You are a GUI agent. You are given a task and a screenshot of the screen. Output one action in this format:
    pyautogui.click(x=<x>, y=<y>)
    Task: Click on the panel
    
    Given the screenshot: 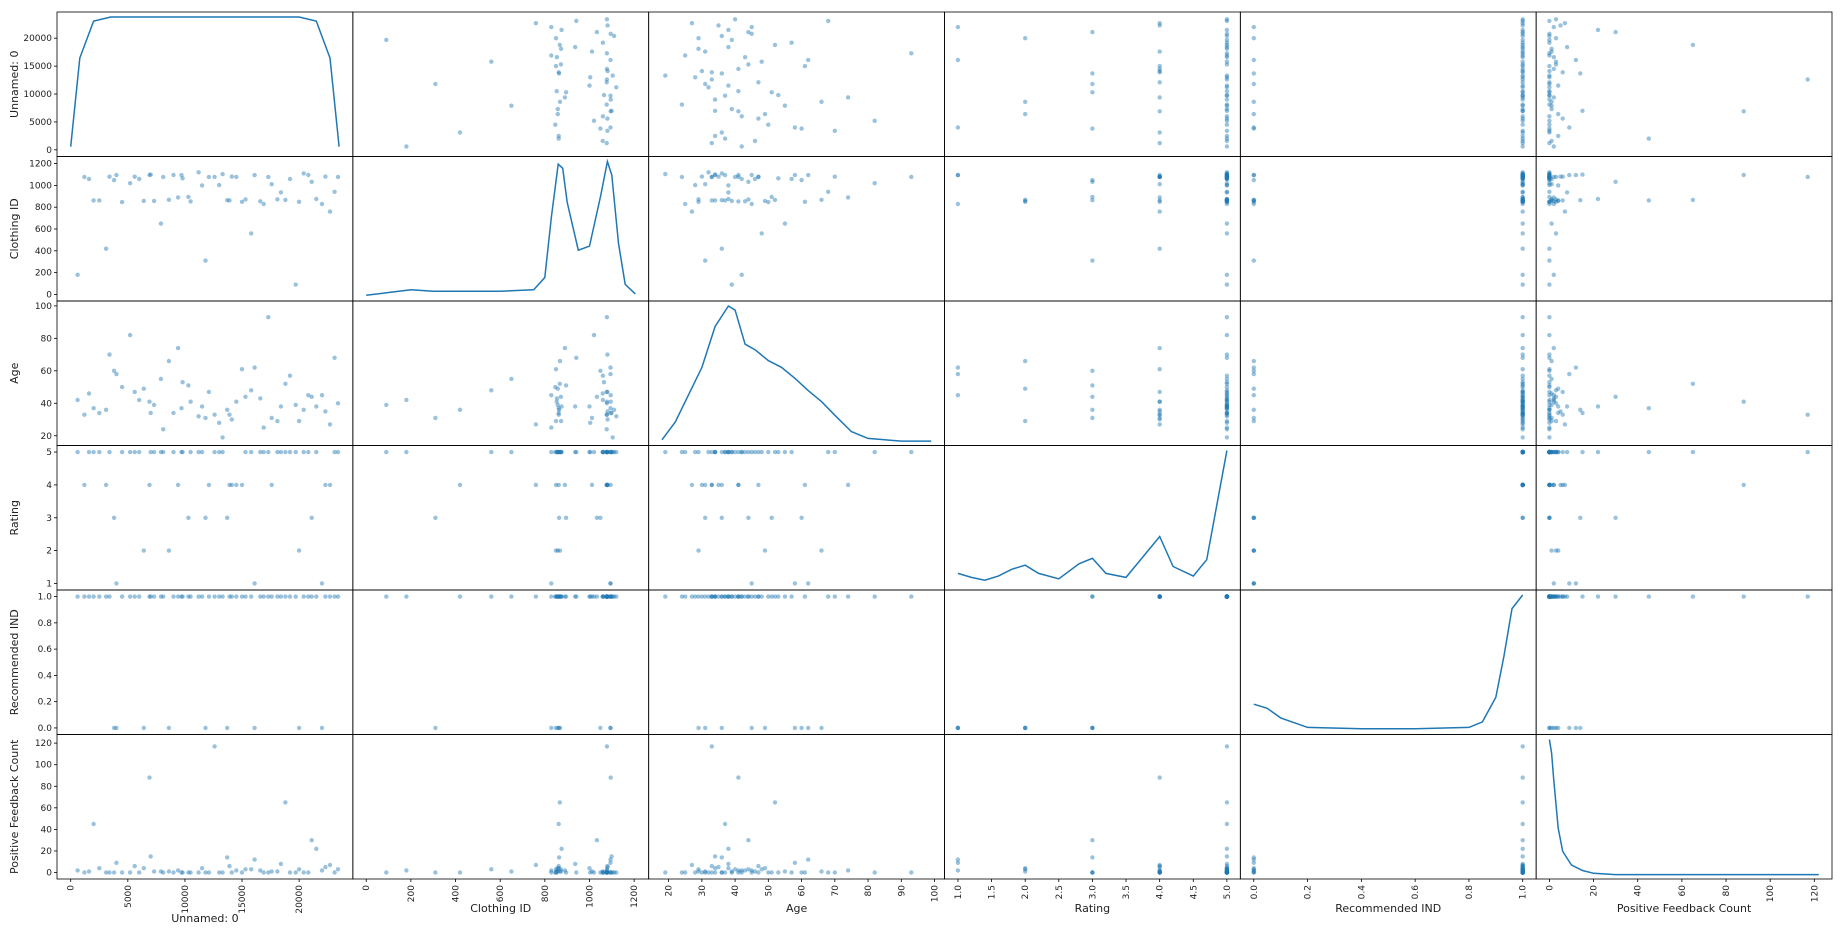 What is the action you would take?
    pyautogui.click(x=1388, y=84)
    